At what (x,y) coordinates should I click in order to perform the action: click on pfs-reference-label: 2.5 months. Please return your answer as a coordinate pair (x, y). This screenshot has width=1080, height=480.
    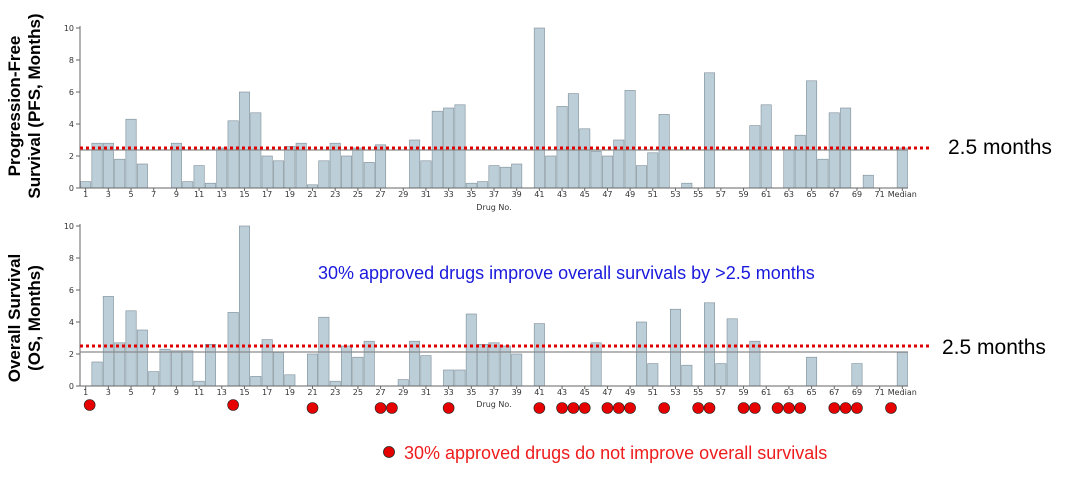
    Looking at the image, I should click on (1000, 147).